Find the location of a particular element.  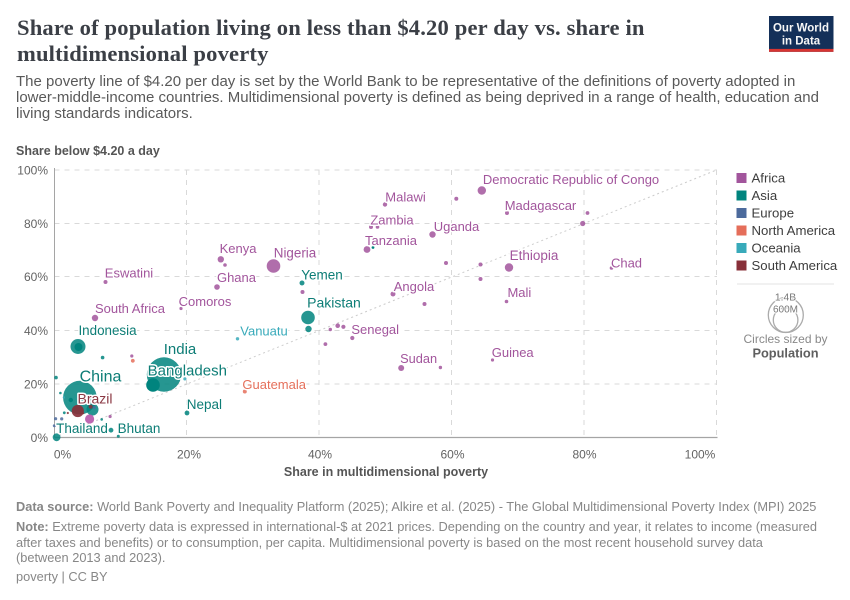

svg-text: Nepal is located at coordinates (204, 404).